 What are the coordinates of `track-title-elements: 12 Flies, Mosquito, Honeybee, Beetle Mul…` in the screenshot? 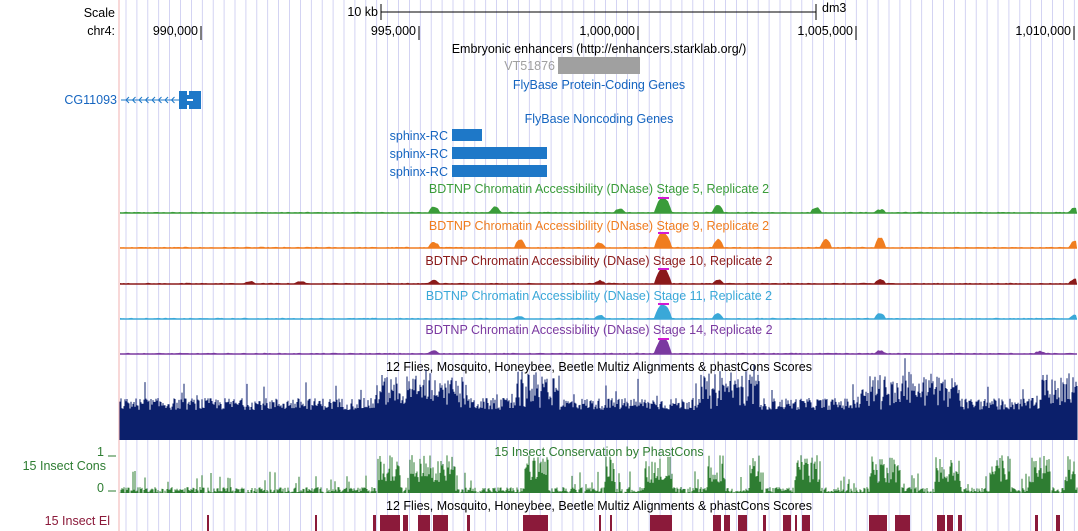 It's located at (599, 506).